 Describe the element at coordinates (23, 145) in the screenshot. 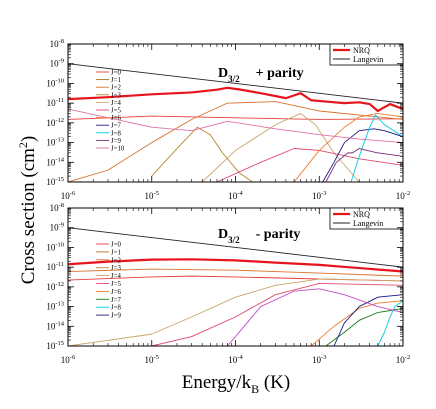

I see `y-axis-label-sup: 2` at that location.